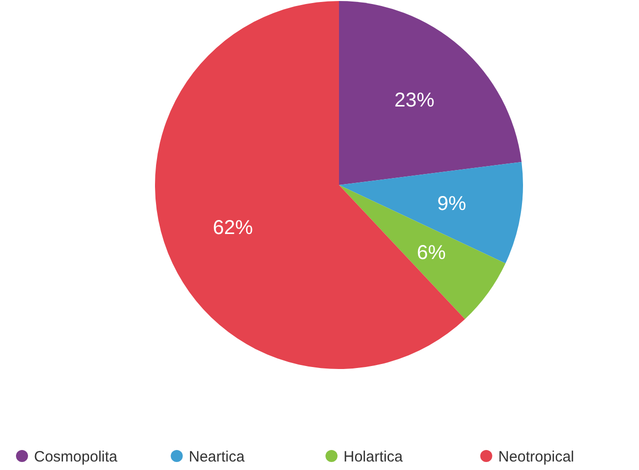 Image resolution: width=639 pixels, height=470 pixels. I want to click on data-label: 62%, so click(233, 227).